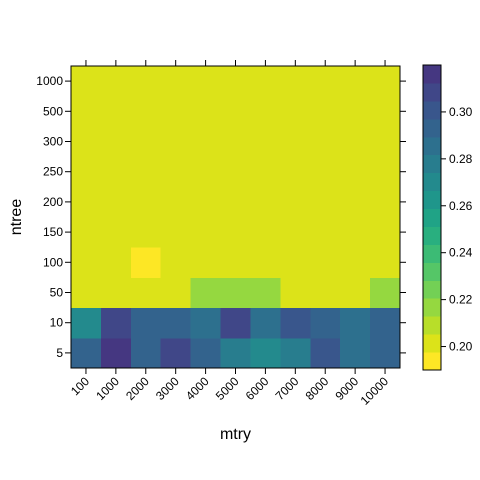 The width and height of the screenshot is (480, 480). Describe the element at coordinates (59, 353) in the screenshot. I see `y-tick-label: 5` at that location.